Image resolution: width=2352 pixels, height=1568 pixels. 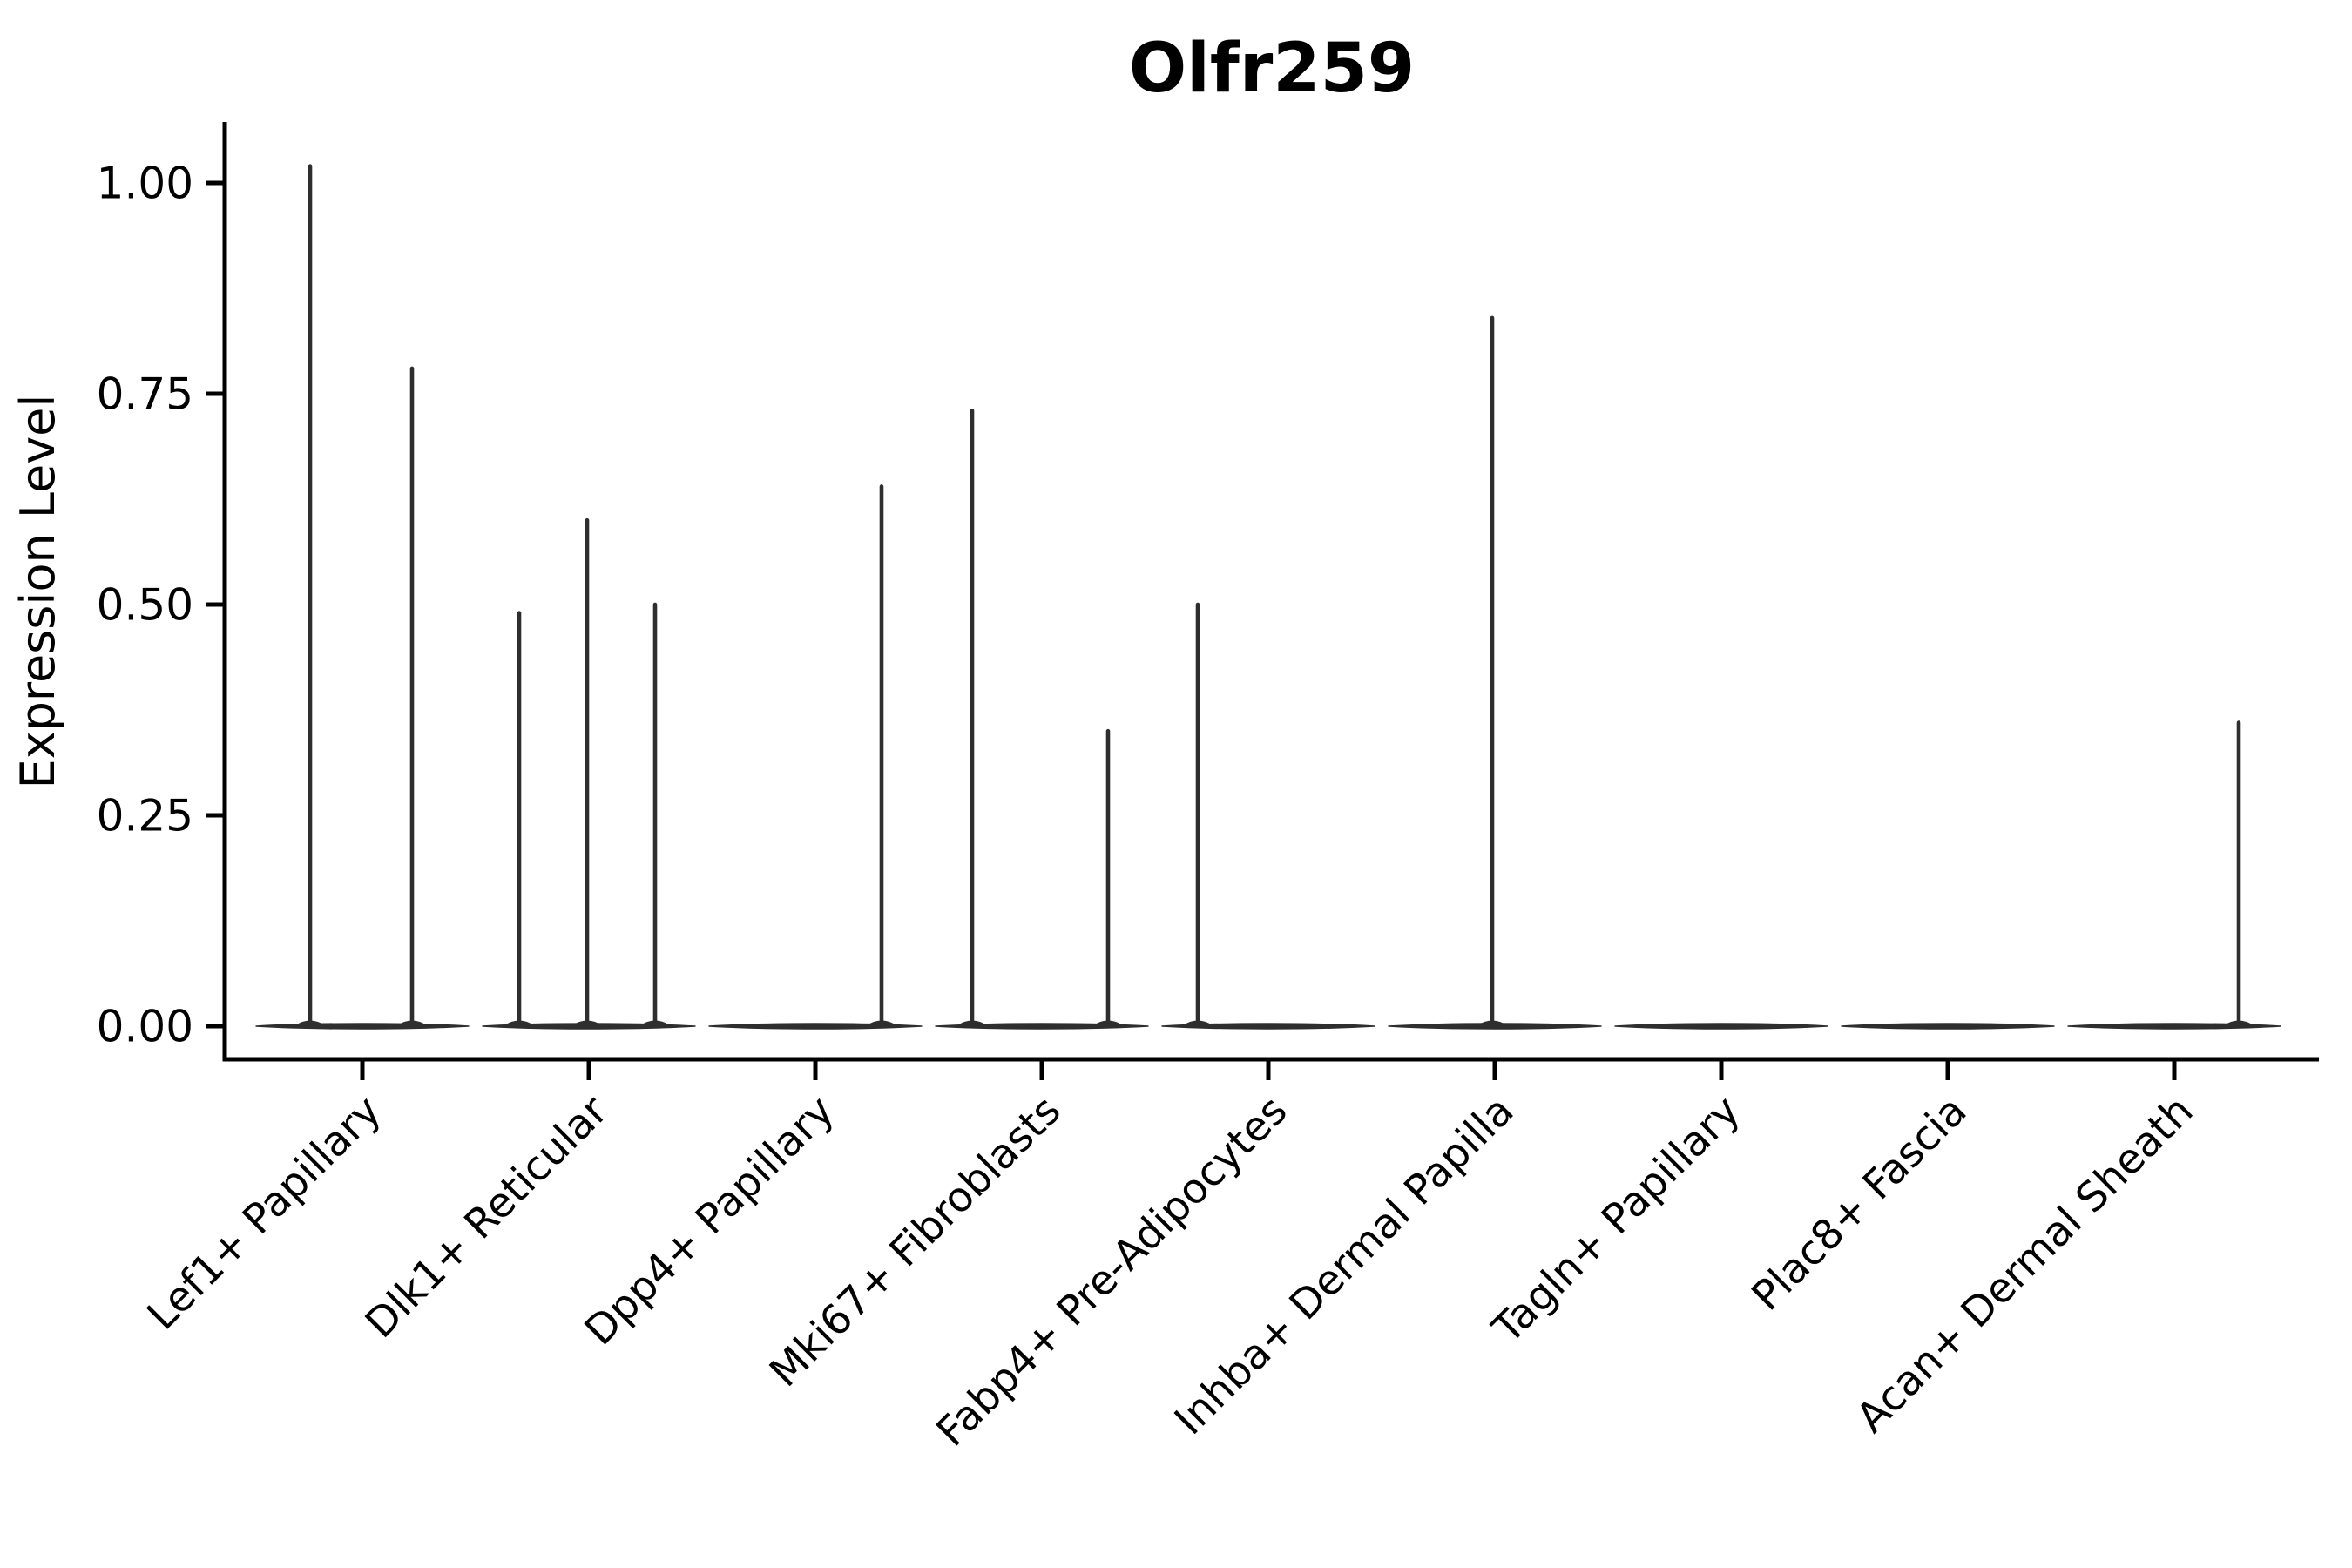 What do you see at coordinates (145, 1027) in the screenshot?
I see `y-tick-label: 0.00` at bounding box center [145, 1027].